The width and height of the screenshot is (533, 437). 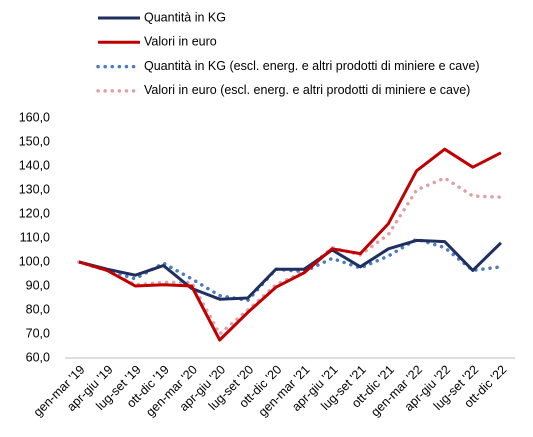 I want to click on y-tick-label: 60,0, so click(x=38, y=357).